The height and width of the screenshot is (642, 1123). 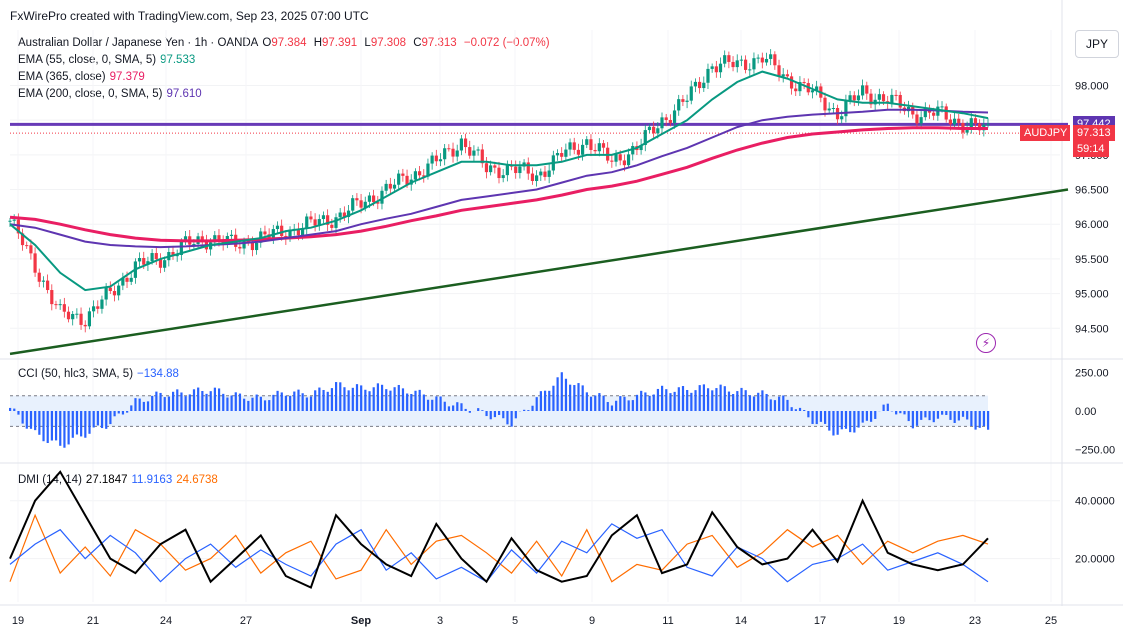 What do you see at coordinates (93, 621) in the screenshot?
I see `time-tick-label: 21` at bounding box center [93, 621].